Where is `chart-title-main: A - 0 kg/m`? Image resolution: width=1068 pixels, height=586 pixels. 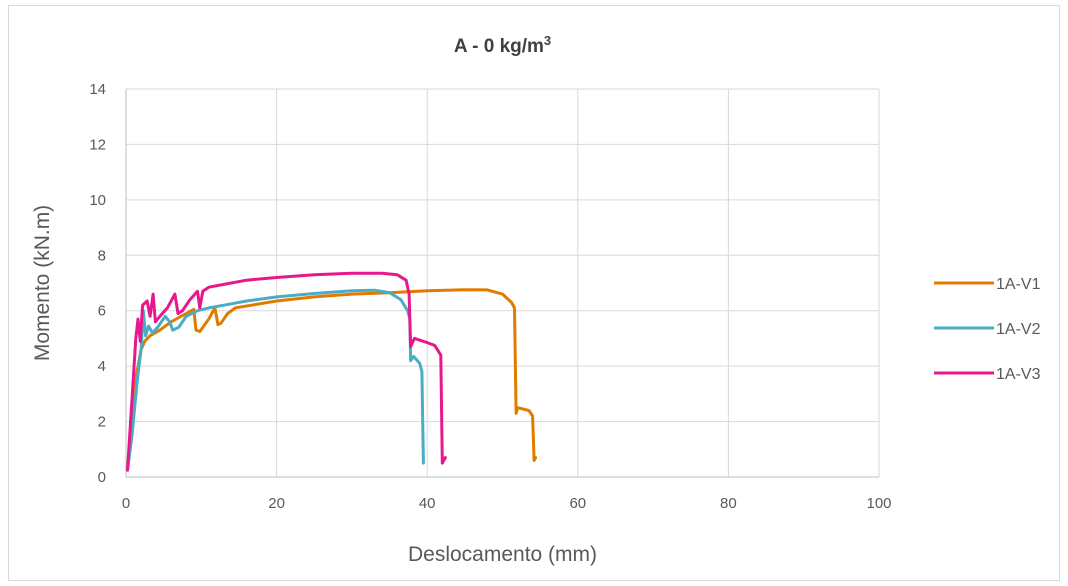 chart-title-main: A - 0 kg/m is located at coordinates (499, 46).